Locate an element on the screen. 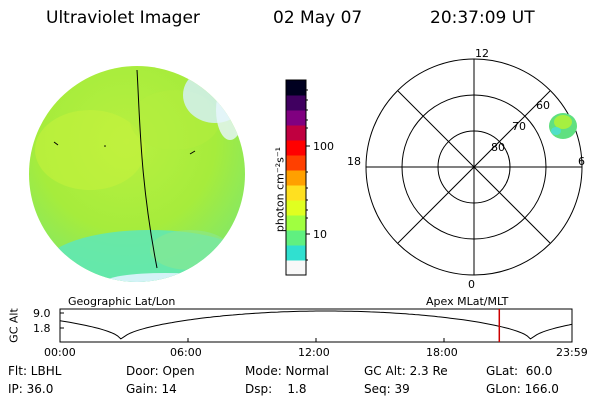 The height and width of the screenshot is (400, 600). lat-label-60: 60 is located at coordinates (543, 105).